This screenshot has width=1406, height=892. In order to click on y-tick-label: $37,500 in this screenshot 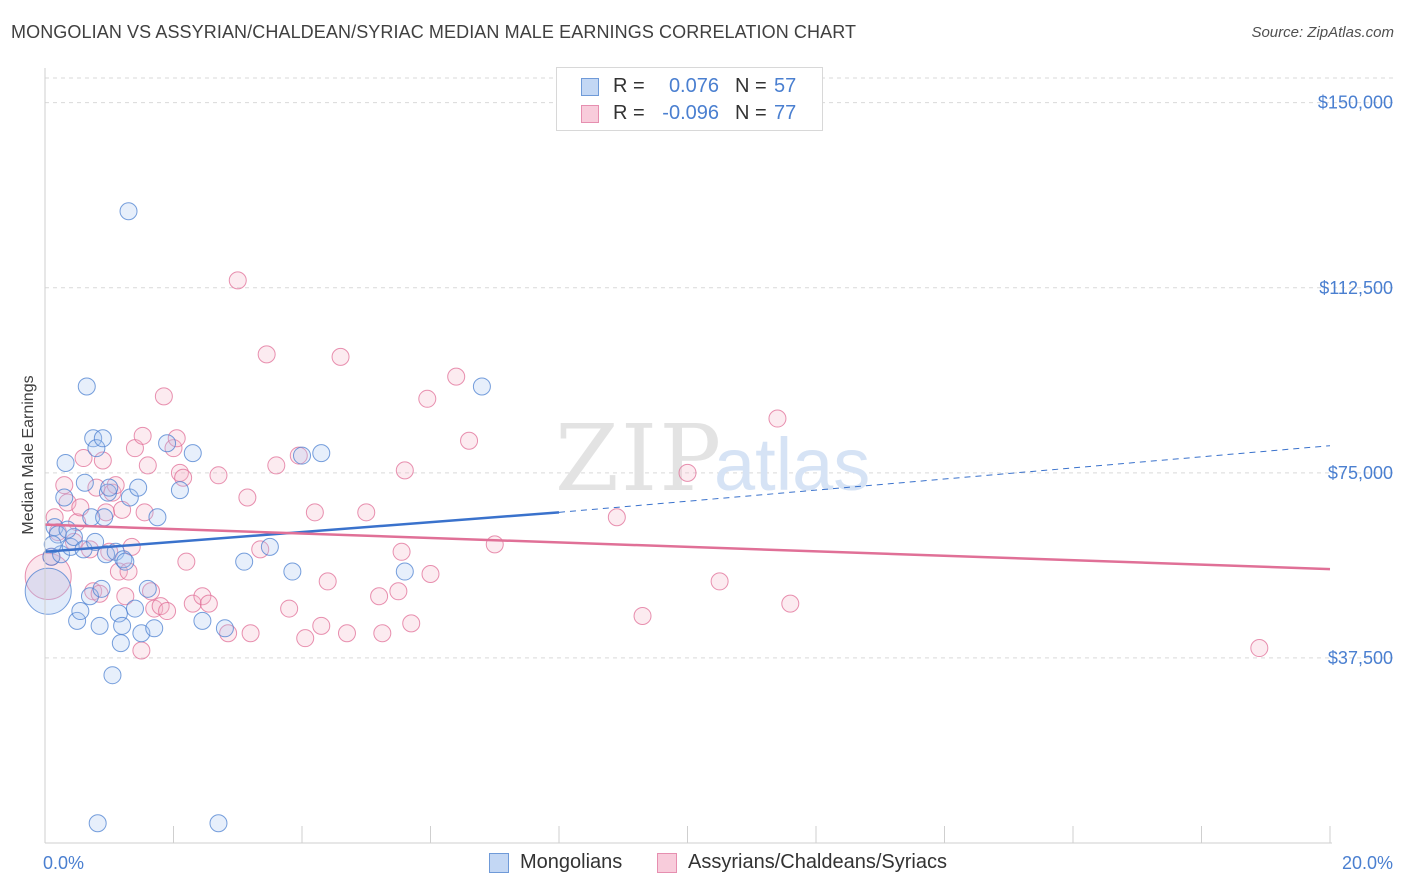, I will do `click(1360, 658)`.